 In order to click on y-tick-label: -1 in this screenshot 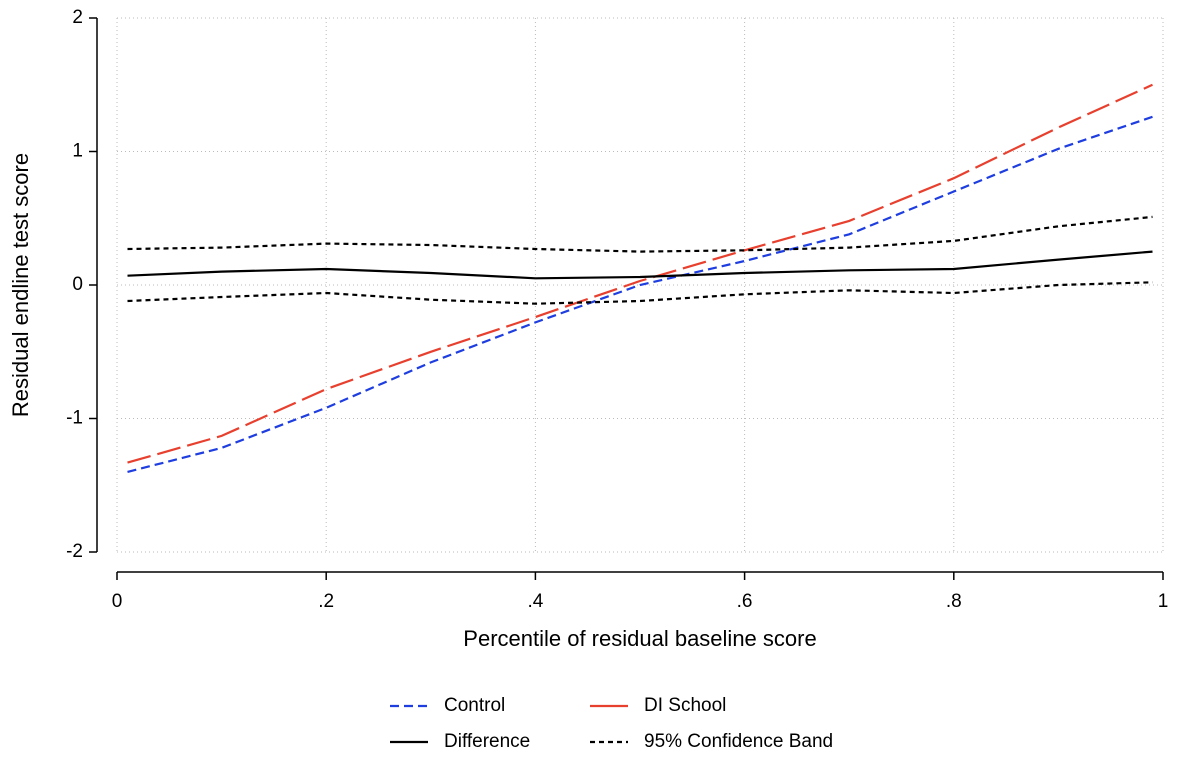, I will do `click(74, 418)`.